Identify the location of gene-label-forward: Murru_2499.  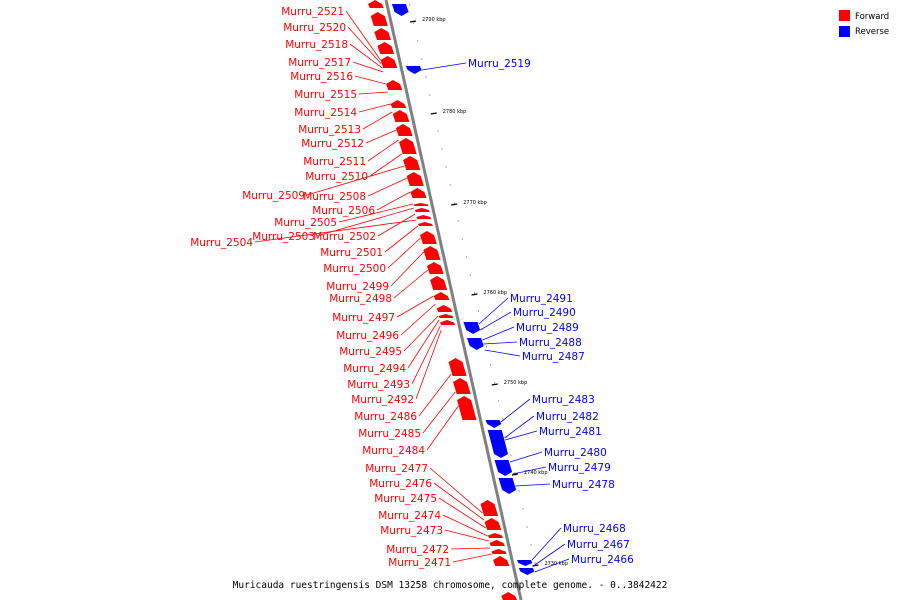
(357, 287).